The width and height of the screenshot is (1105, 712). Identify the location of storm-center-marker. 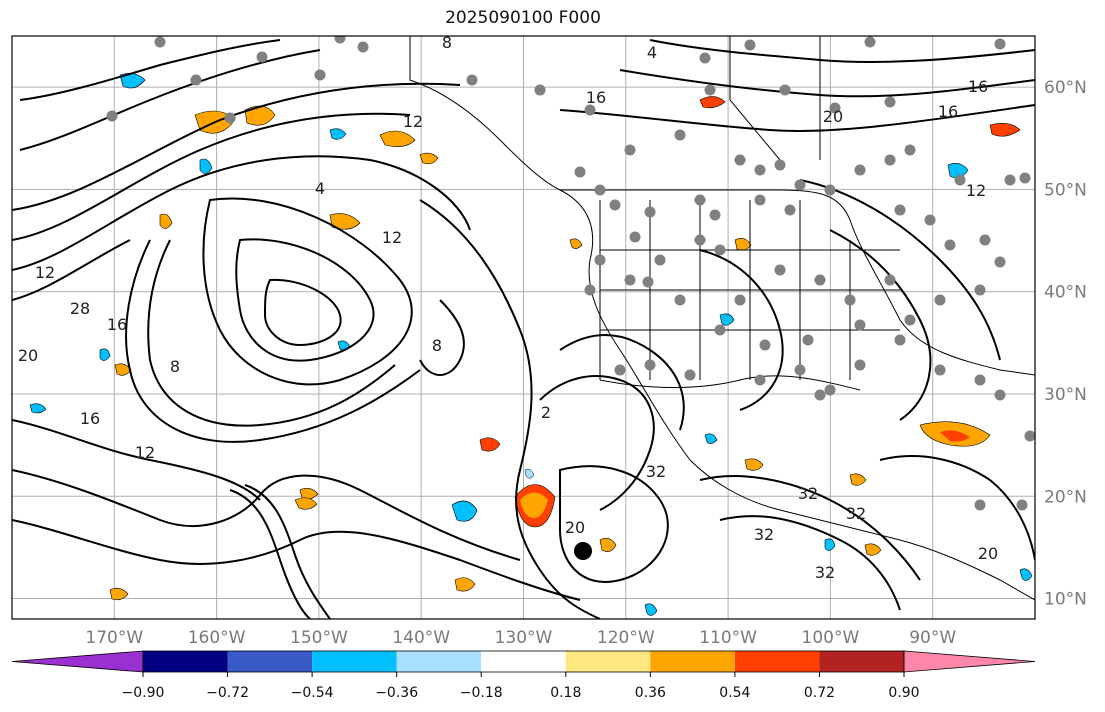
(583, 551).